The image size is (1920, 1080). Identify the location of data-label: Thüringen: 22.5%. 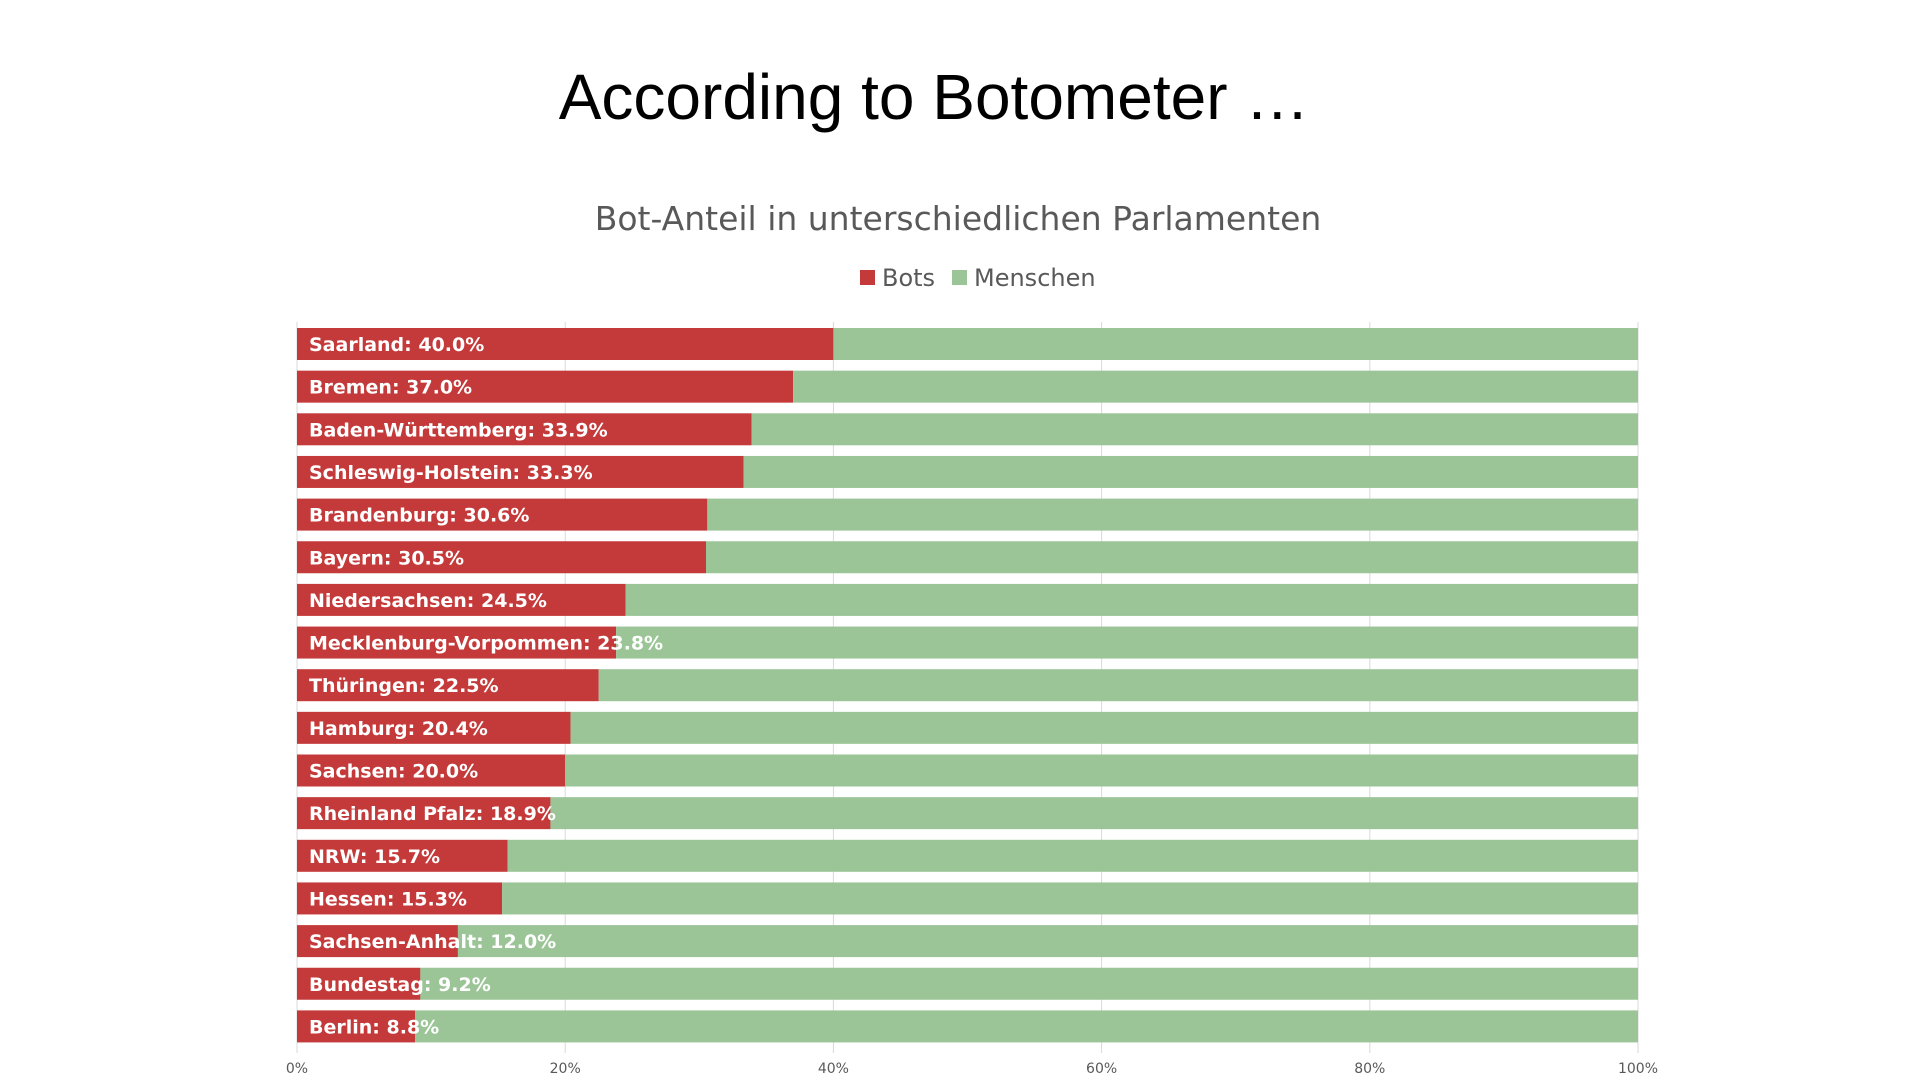
(404, 686).